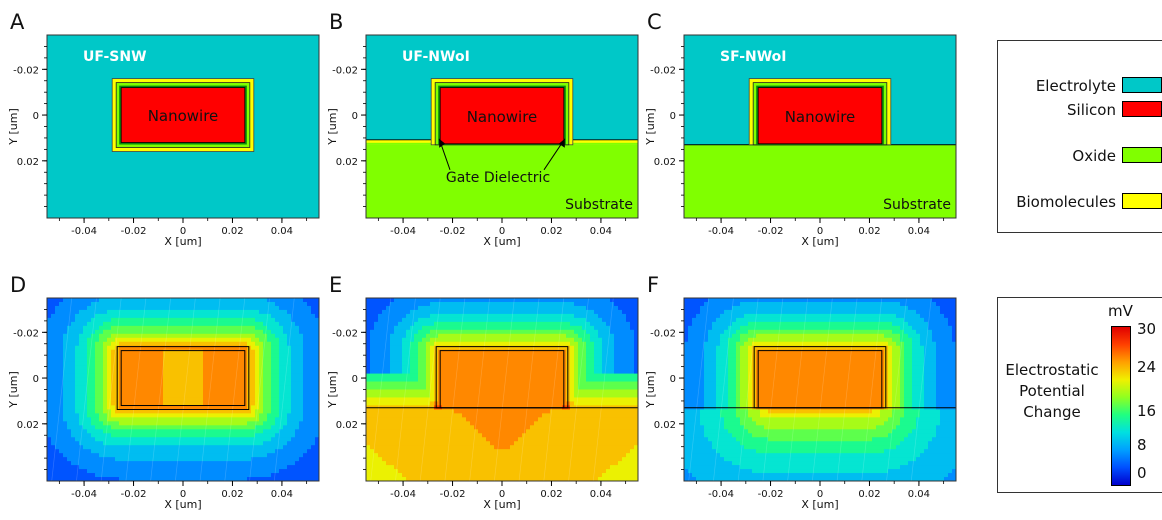  I want to click on arrowhead-right, so click(561, 143).